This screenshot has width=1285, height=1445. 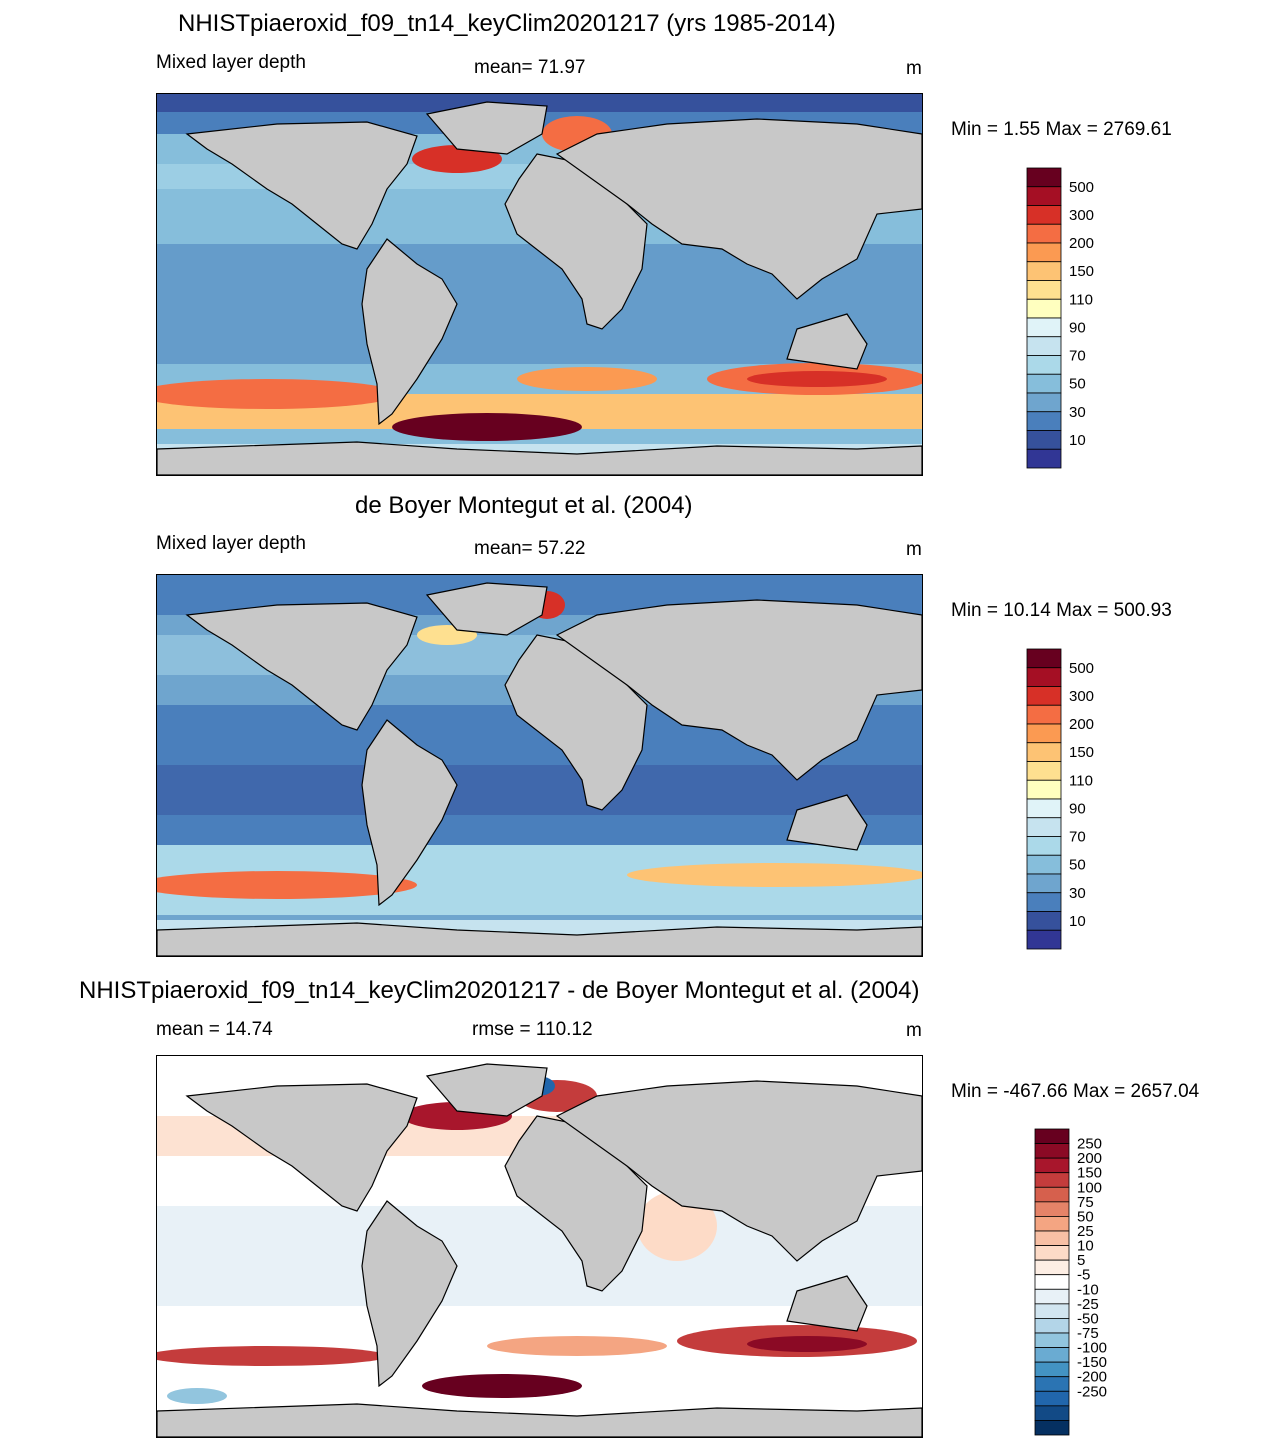 I want to click on panel3-colorbar-tick-label: 5, so click(x=1081, y=1260).